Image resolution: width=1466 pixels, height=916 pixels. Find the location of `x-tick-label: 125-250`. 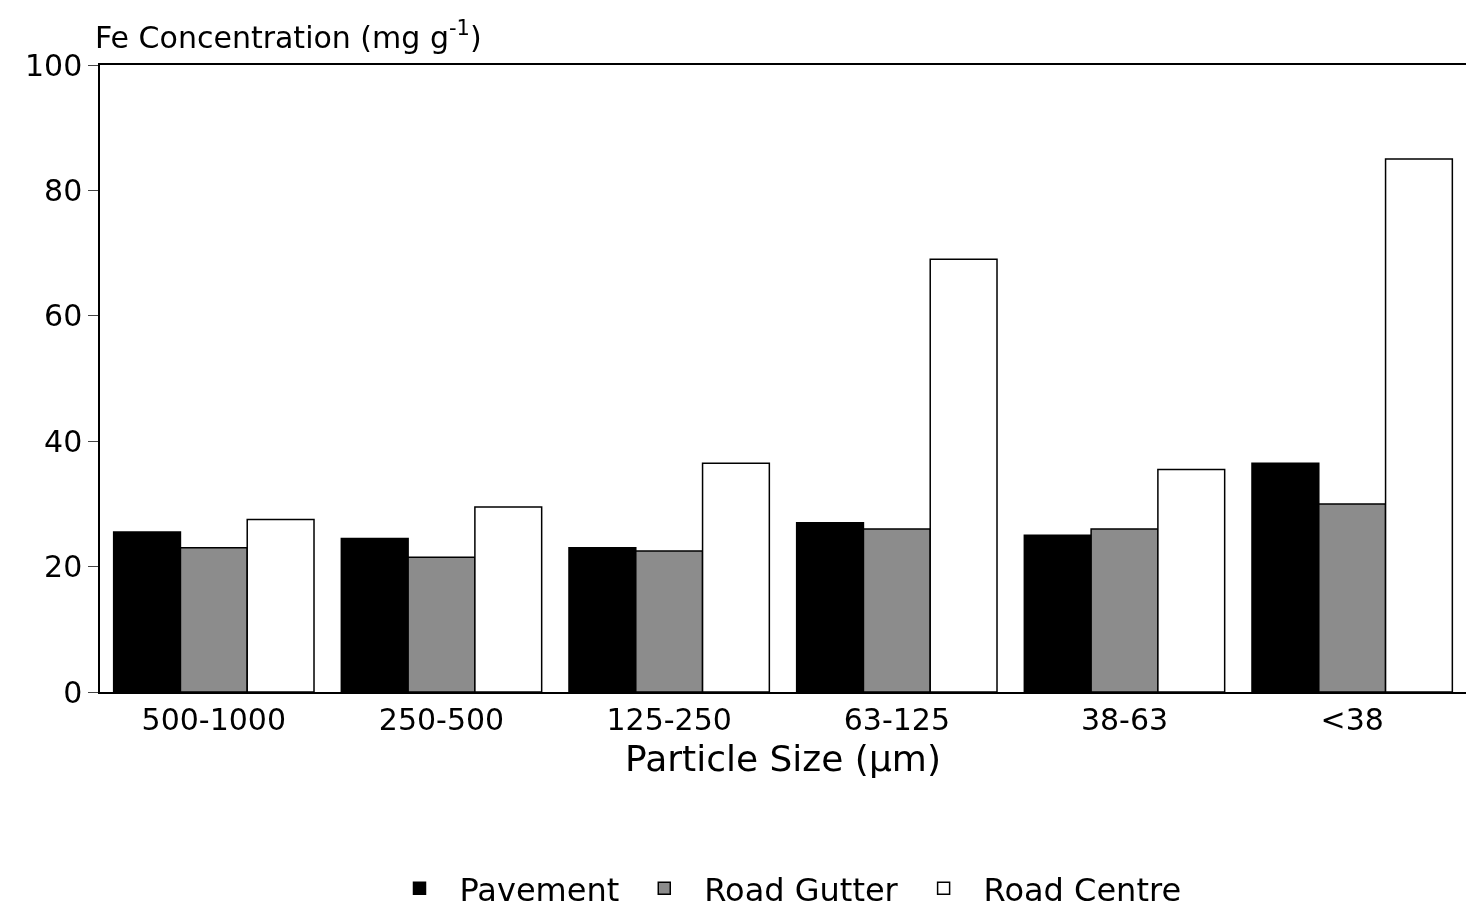

x-tick-label: 125-250 is located at coordinates (669, 719).